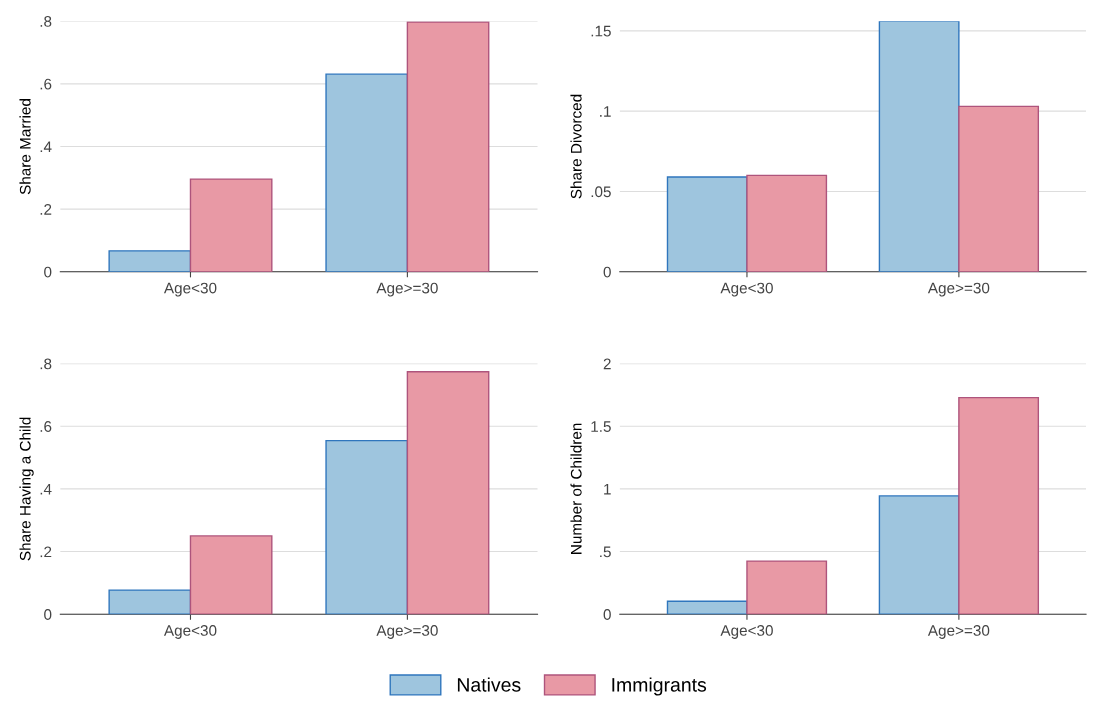  I want to click on y-tick-label: 1.5, so click(601, 426).